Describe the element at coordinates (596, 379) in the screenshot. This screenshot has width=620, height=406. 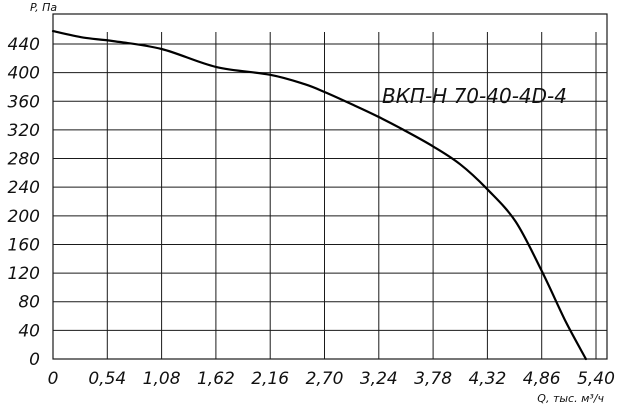
I see `x-tick-label: 5,40` at that location.